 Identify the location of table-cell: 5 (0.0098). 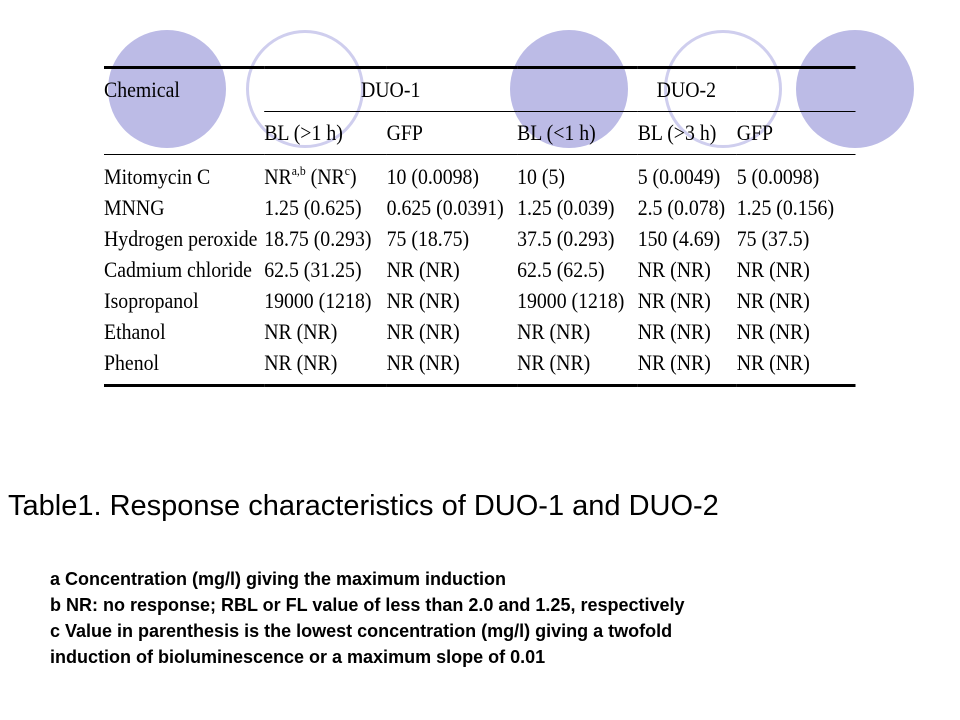
(778, 176).